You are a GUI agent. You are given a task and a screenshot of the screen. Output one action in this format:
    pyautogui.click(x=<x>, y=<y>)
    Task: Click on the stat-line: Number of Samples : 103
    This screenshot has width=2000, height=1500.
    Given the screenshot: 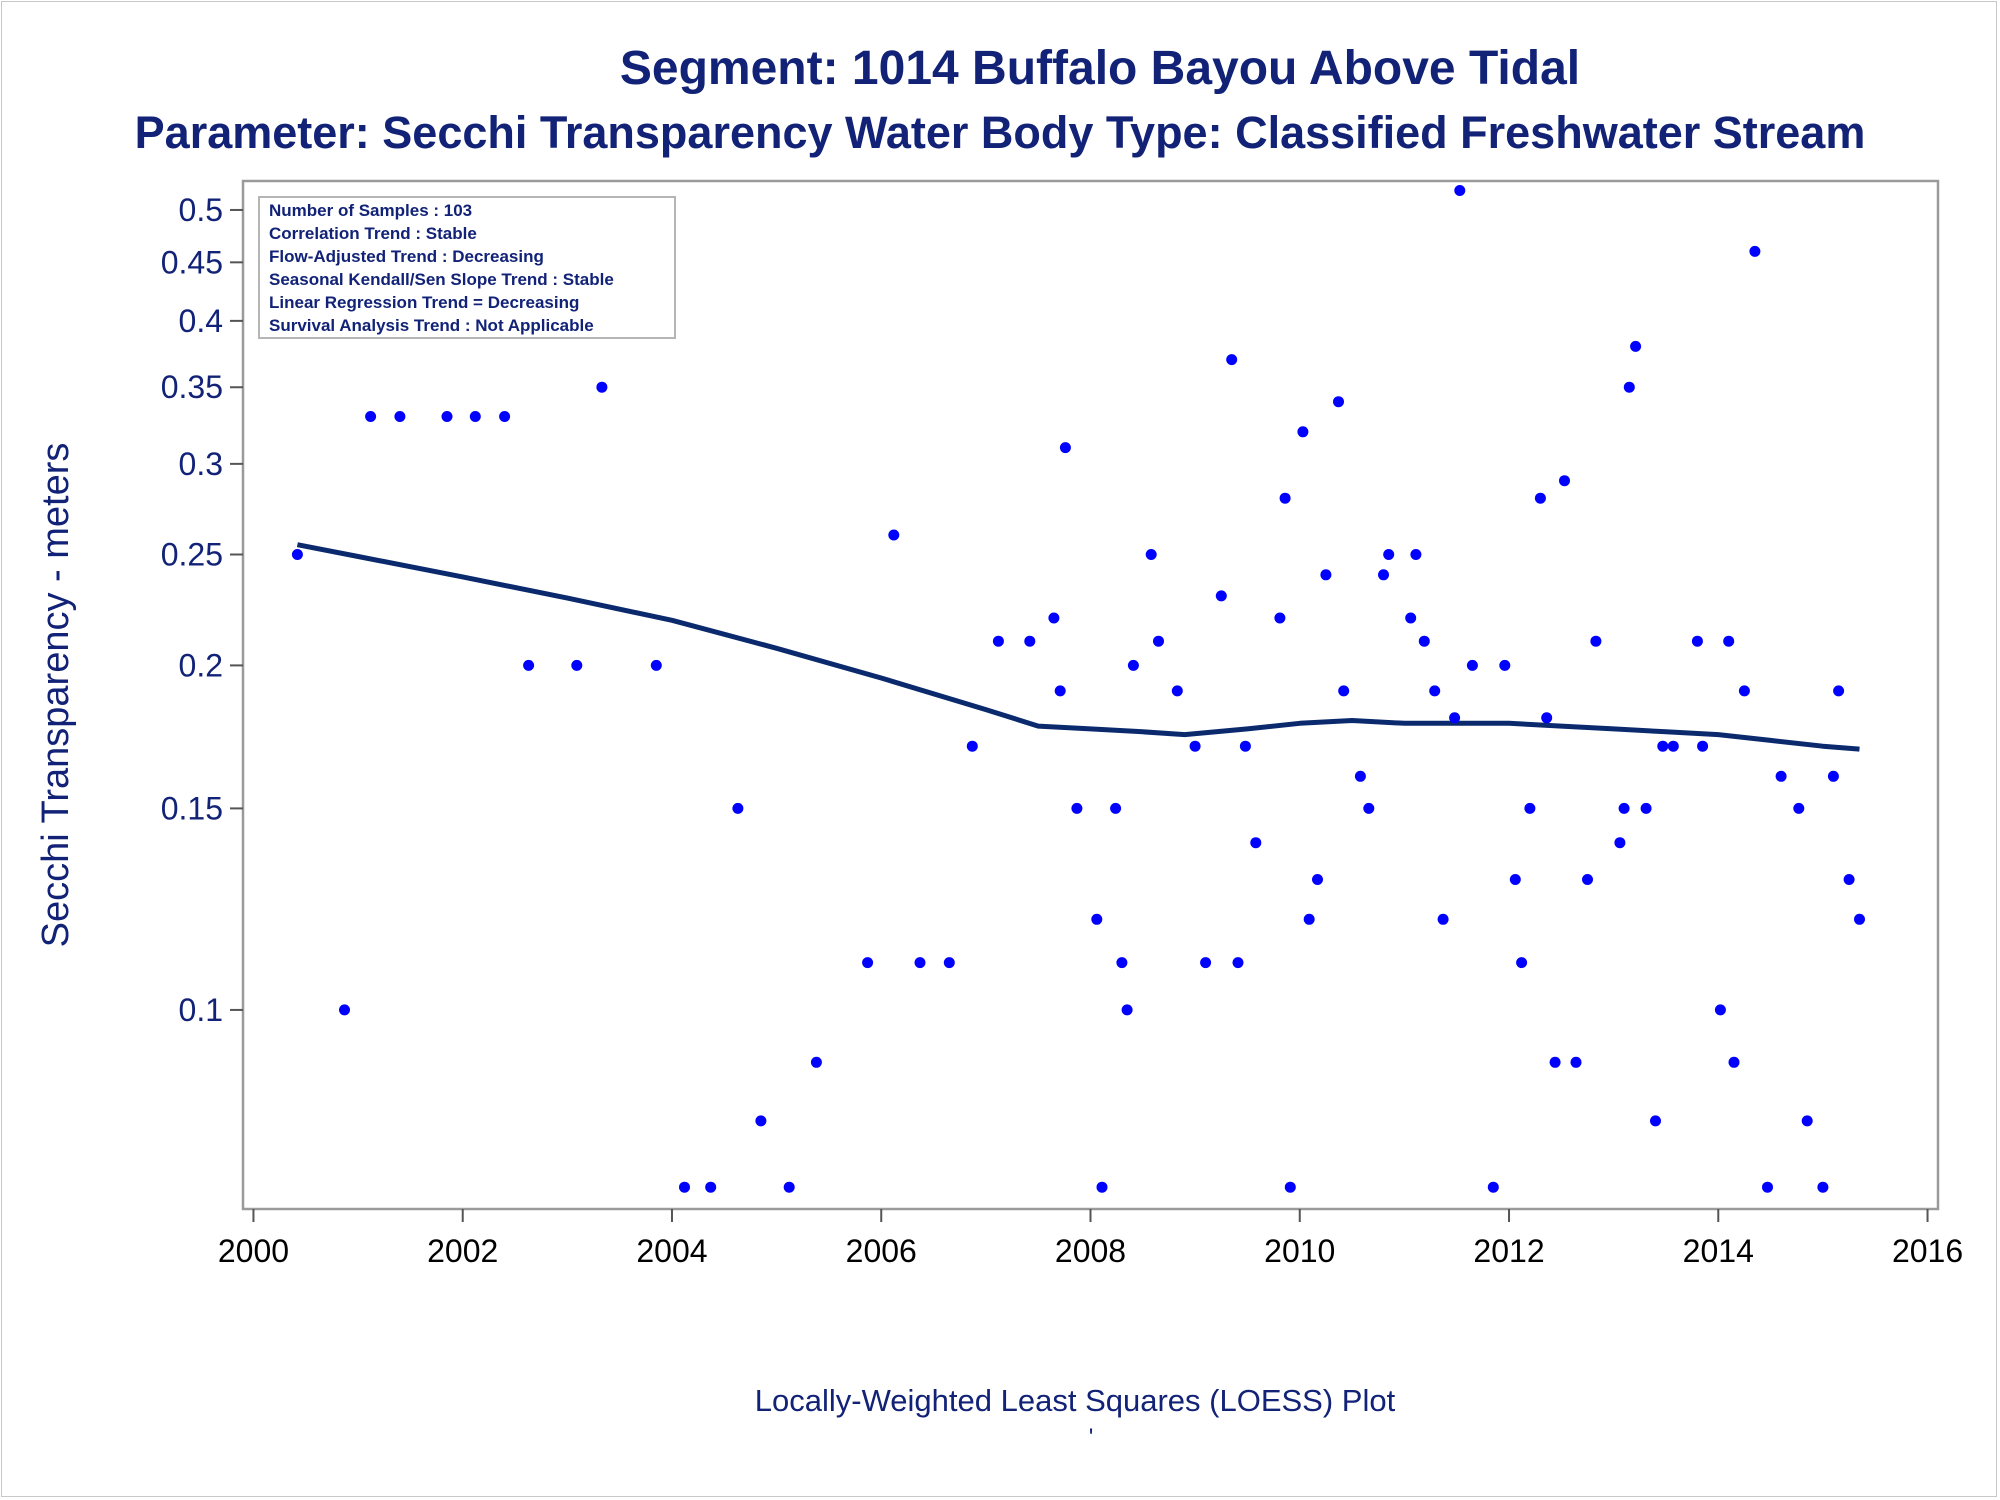 What is the action you would take?
    pyautogui.click(x=370, y=210)
    